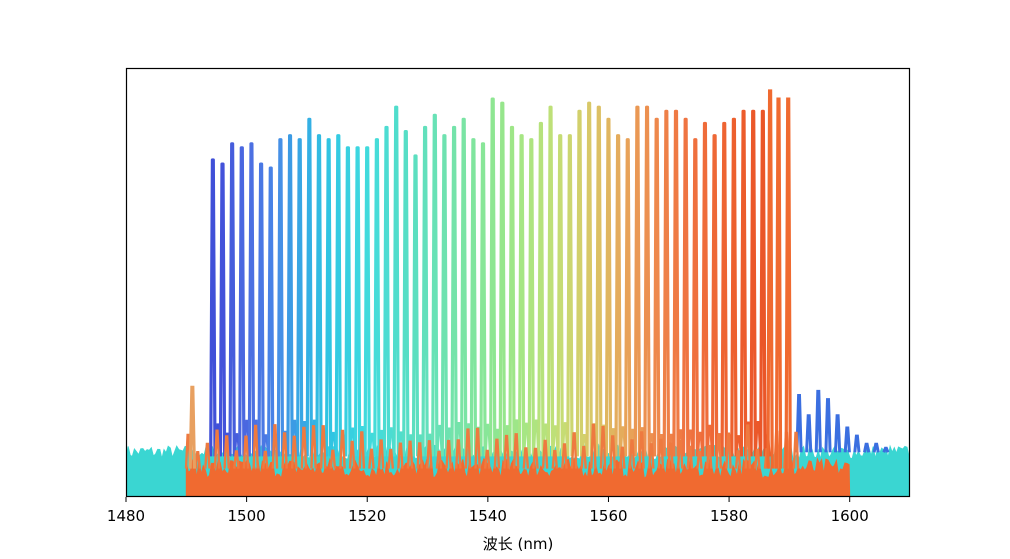 The height and width of the screenshot is (559, 1010). Describe the element at coordinates (608, 516) in the screenshot. I see `x-tick-label-4: 1560` at that location.